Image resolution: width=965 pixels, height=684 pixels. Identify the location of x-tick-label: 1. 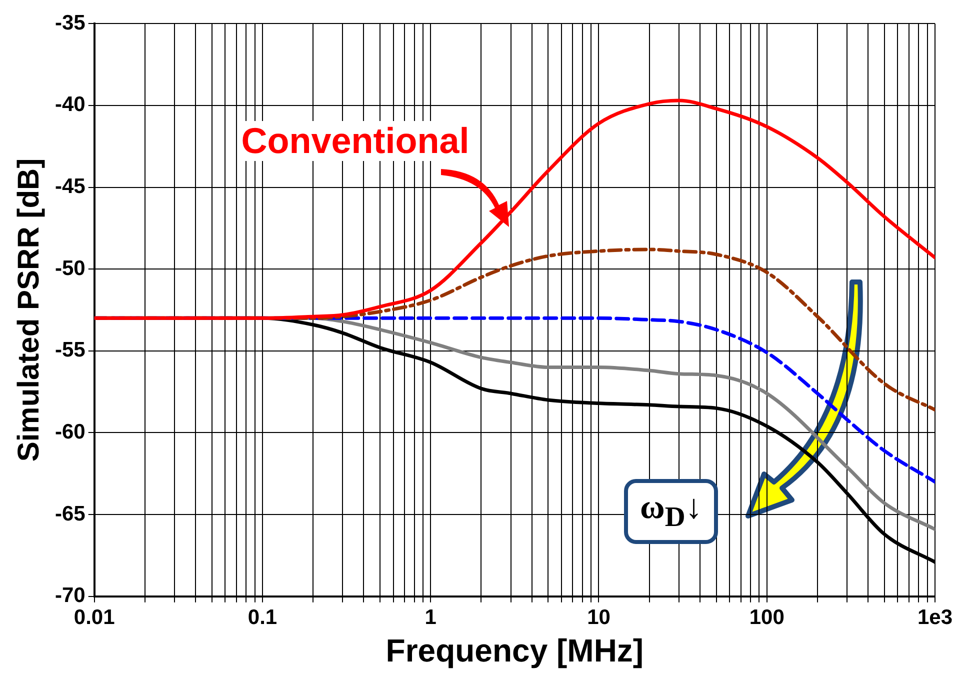
(430, 617).